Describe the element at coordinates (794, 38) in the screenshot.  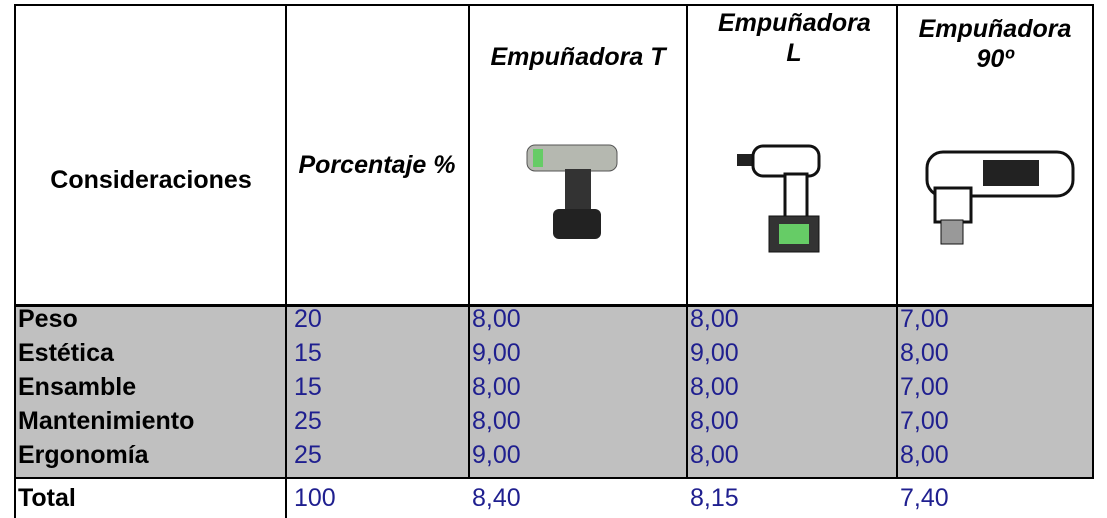
I see `hd-cell: Empuñadora L` at that location.